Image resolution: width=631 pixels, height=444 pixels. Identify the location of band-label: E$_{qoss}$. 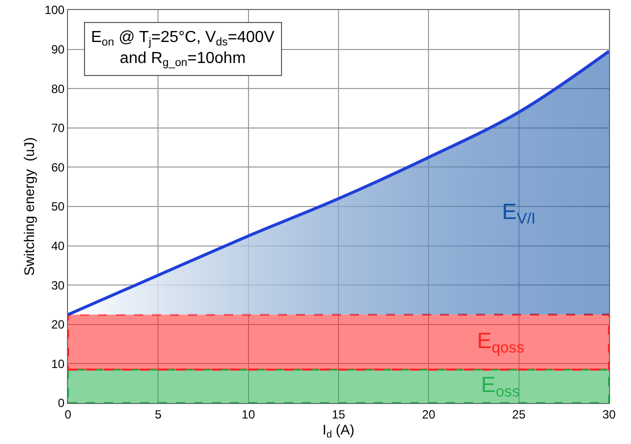
(500, 342).